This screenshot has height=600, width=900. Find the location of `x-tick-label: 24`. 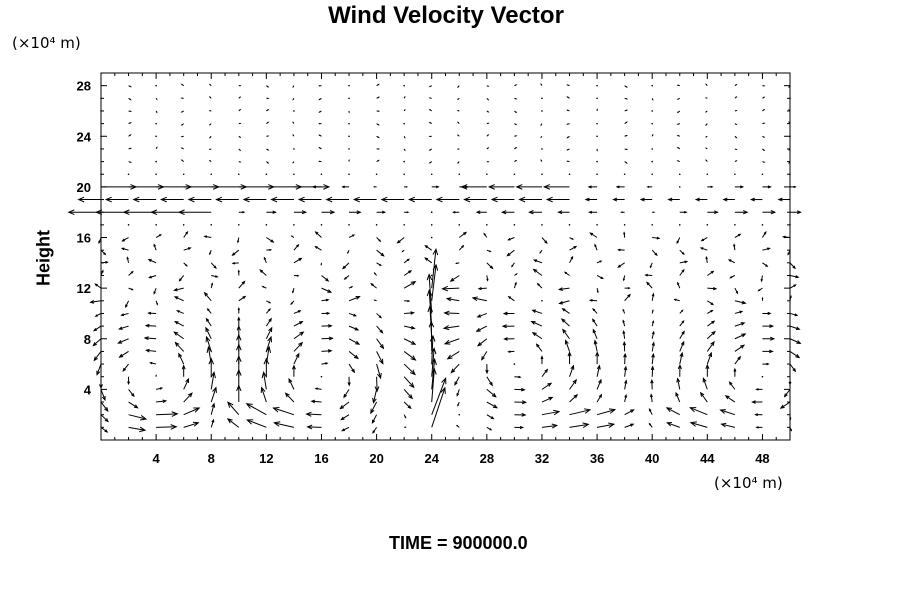

x-tick-label: 24 is located at coordinates (431, 458).